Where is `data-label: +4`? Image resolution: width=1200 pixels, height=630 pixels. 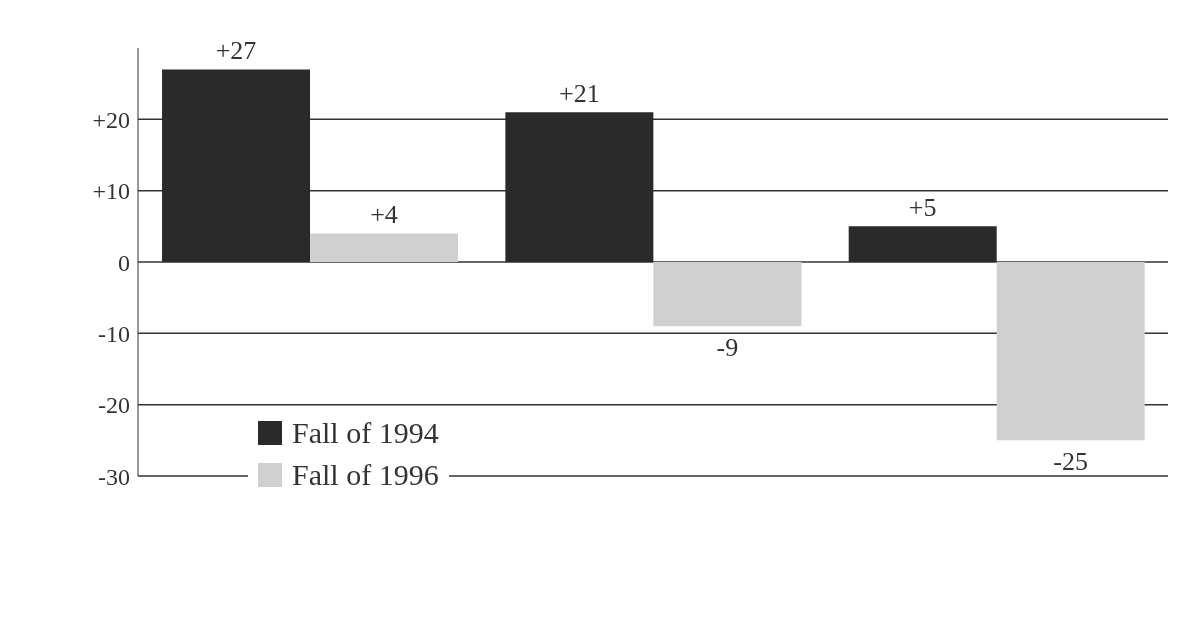
data-label: +4 is located at coordinates (384, 215).